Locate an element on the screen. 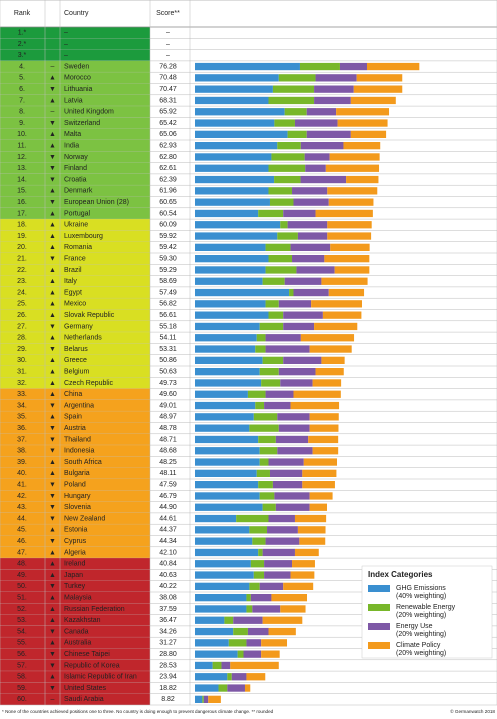 The height and width of the screenshot is (719, 497). score: 59.29 is located at coordinates (168, 270).